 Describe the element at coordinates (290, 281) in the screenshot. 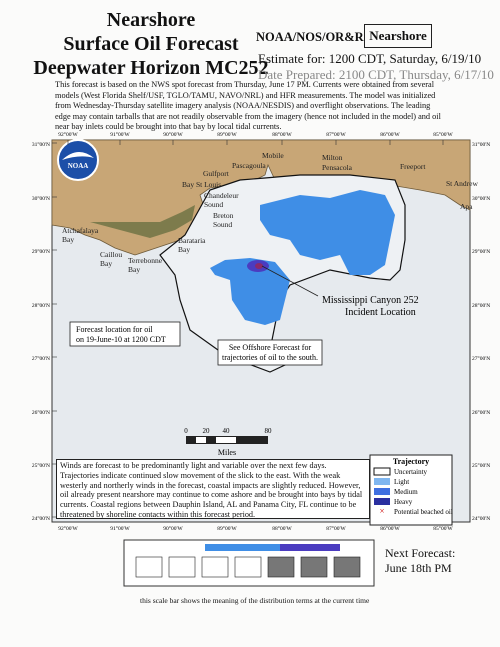

I see `leader-line` at that location.